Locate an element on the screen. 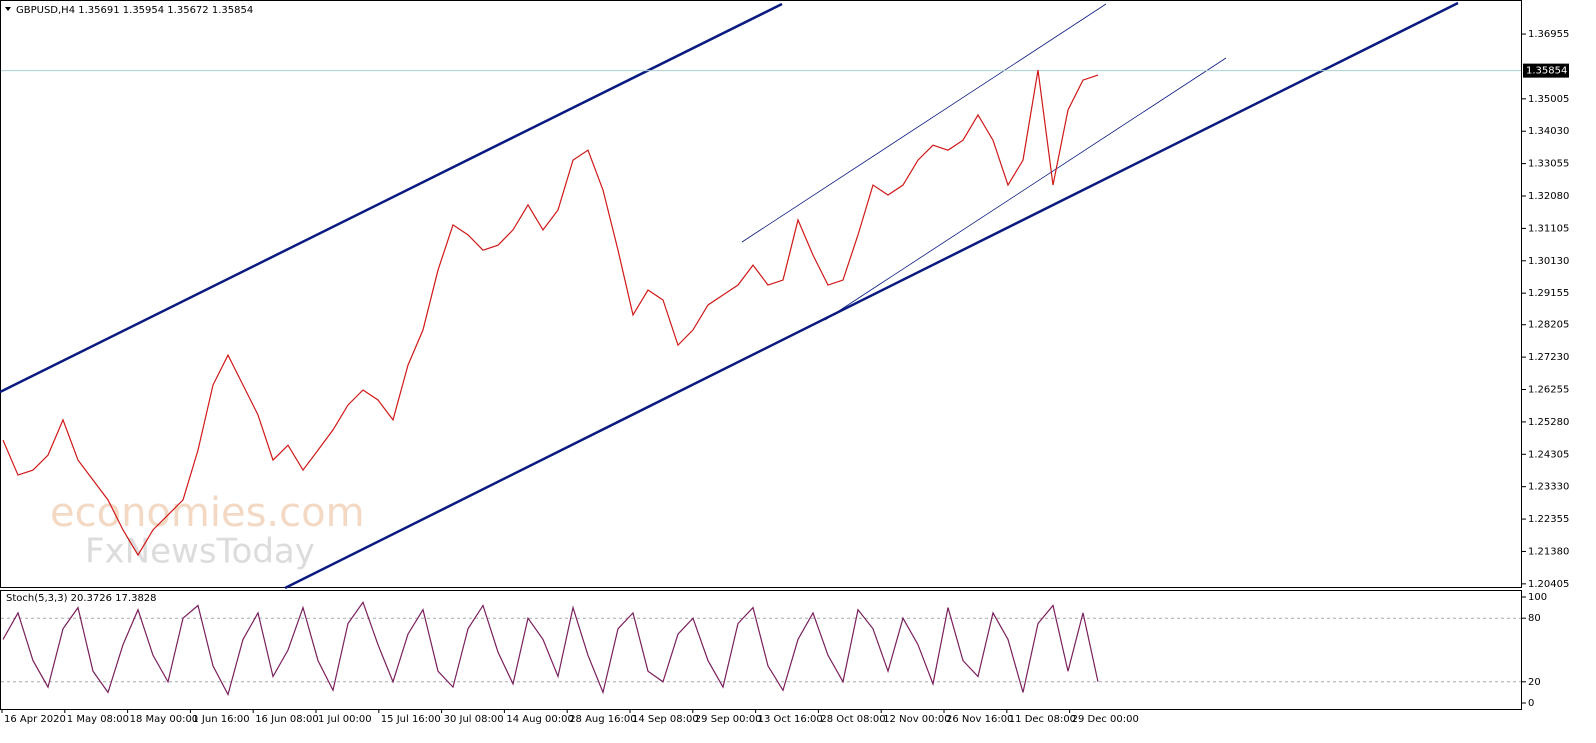  y-tick-label: 20 is located at coordinates (1534, 682).